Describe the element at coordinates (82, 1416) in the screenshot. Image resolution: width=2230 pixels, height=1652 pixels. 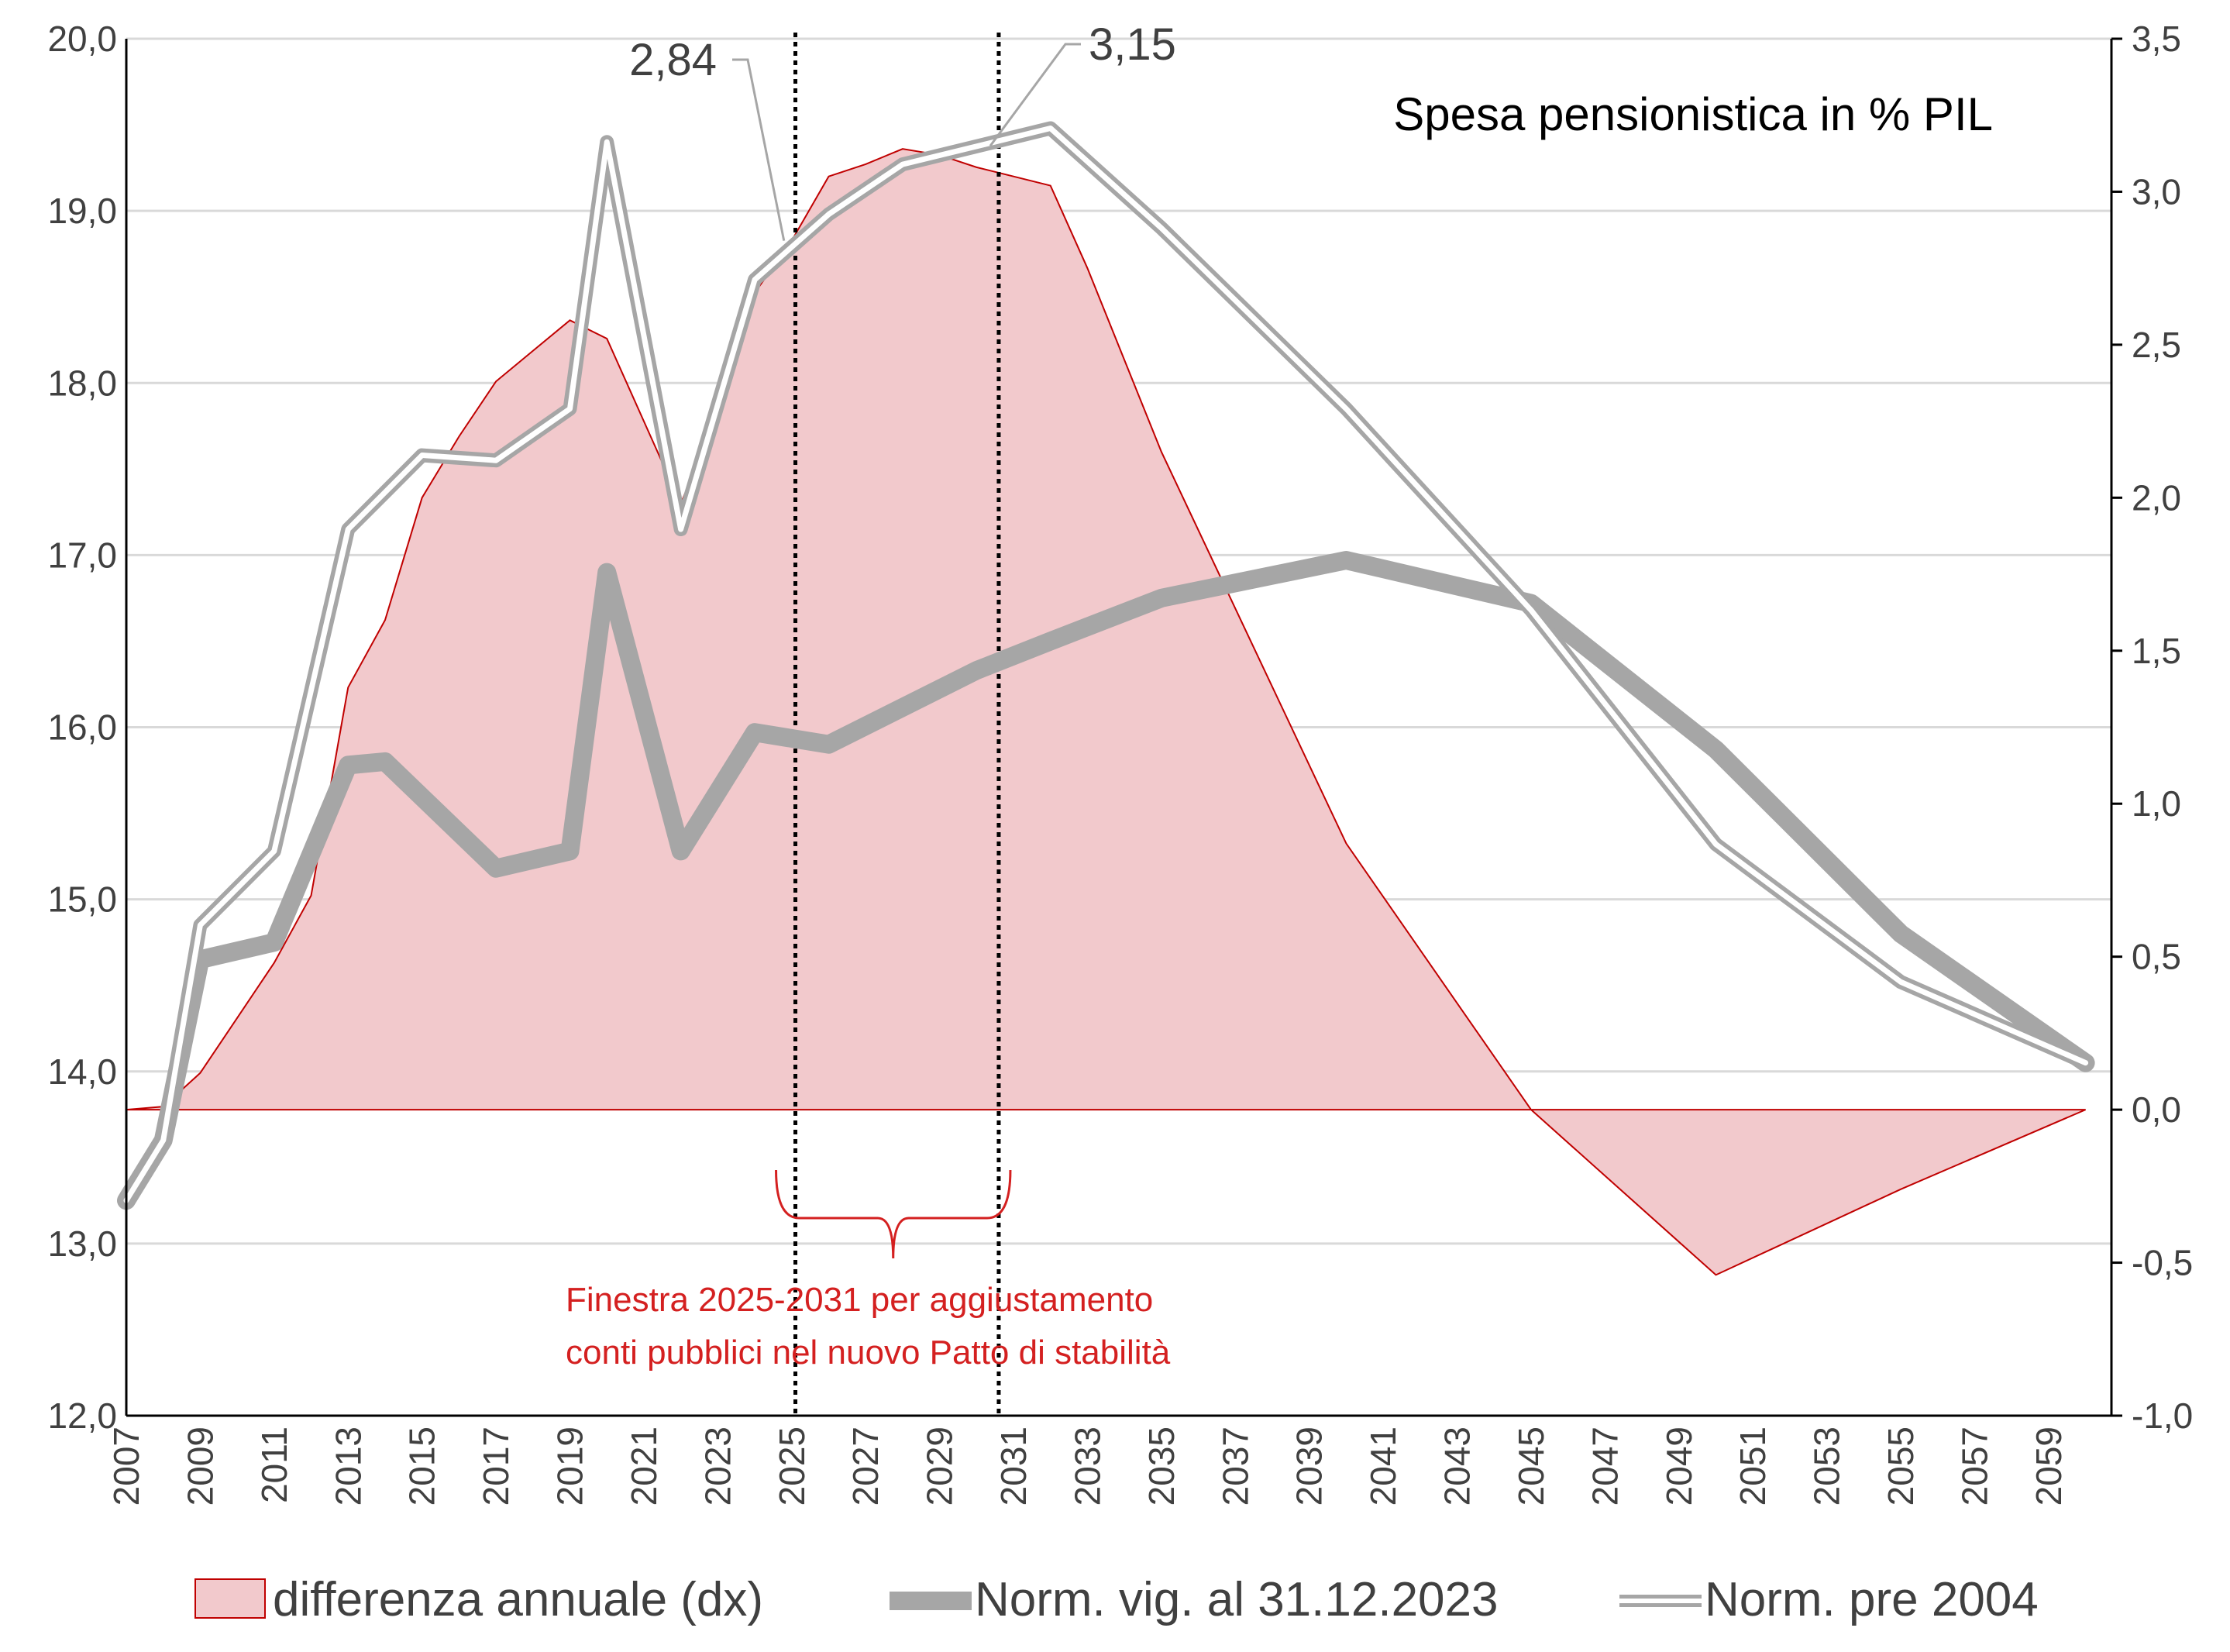
I see `y-left-tick-label: 12,0` at that location.